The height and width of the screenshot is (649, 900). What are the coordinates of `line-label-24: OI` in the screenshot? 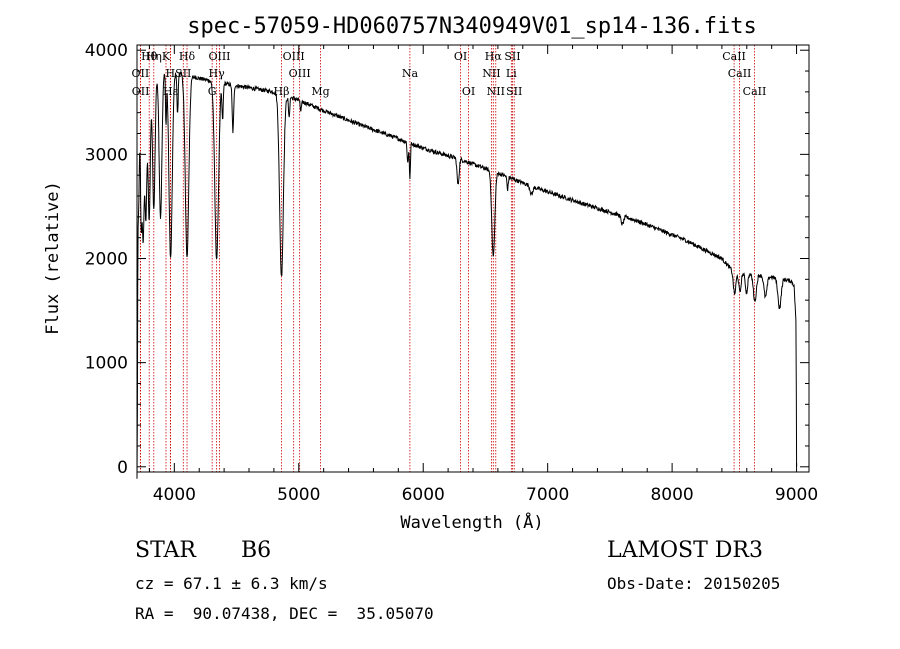 It's located at (468, 91).